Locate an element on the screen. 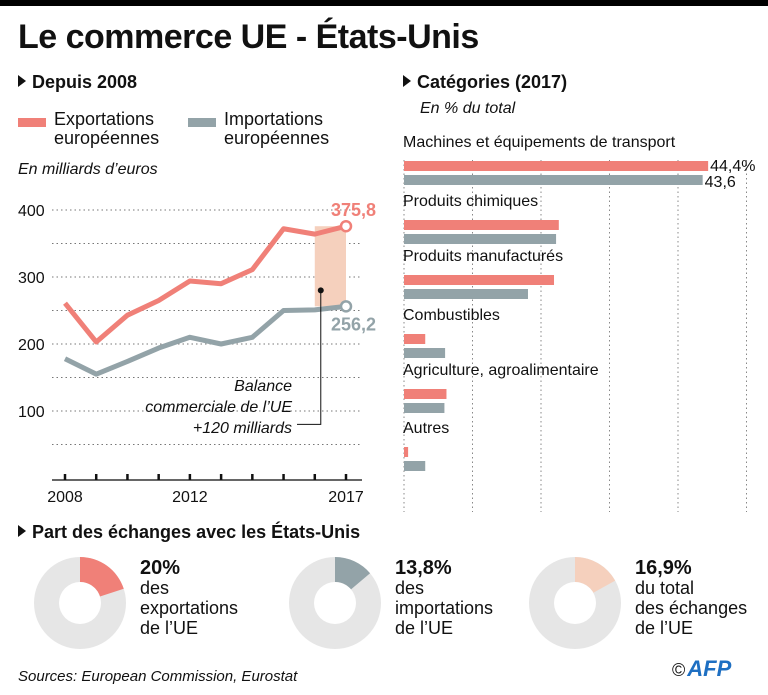 Image resolution: width=768 pixels, height=695 pixels. donut-caption: 13,8% des importations de l’UE is located at coordinates (444, 598).